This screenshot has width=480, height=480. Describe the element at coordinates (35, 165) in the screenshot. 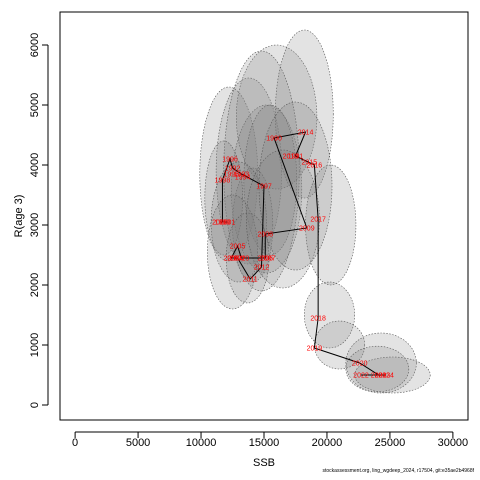

I see `y-tick-label-4000: 4000` at that location.